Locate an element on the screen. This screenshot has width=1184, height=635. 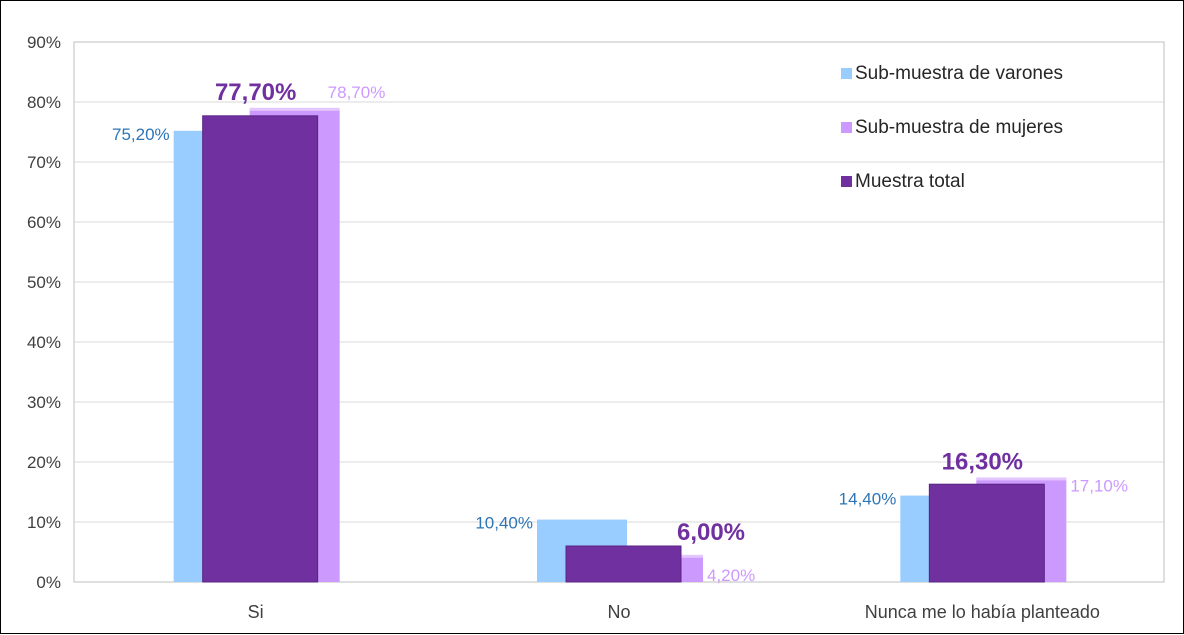
data-label-total: 6,00% is located at coordinates (711, 532).